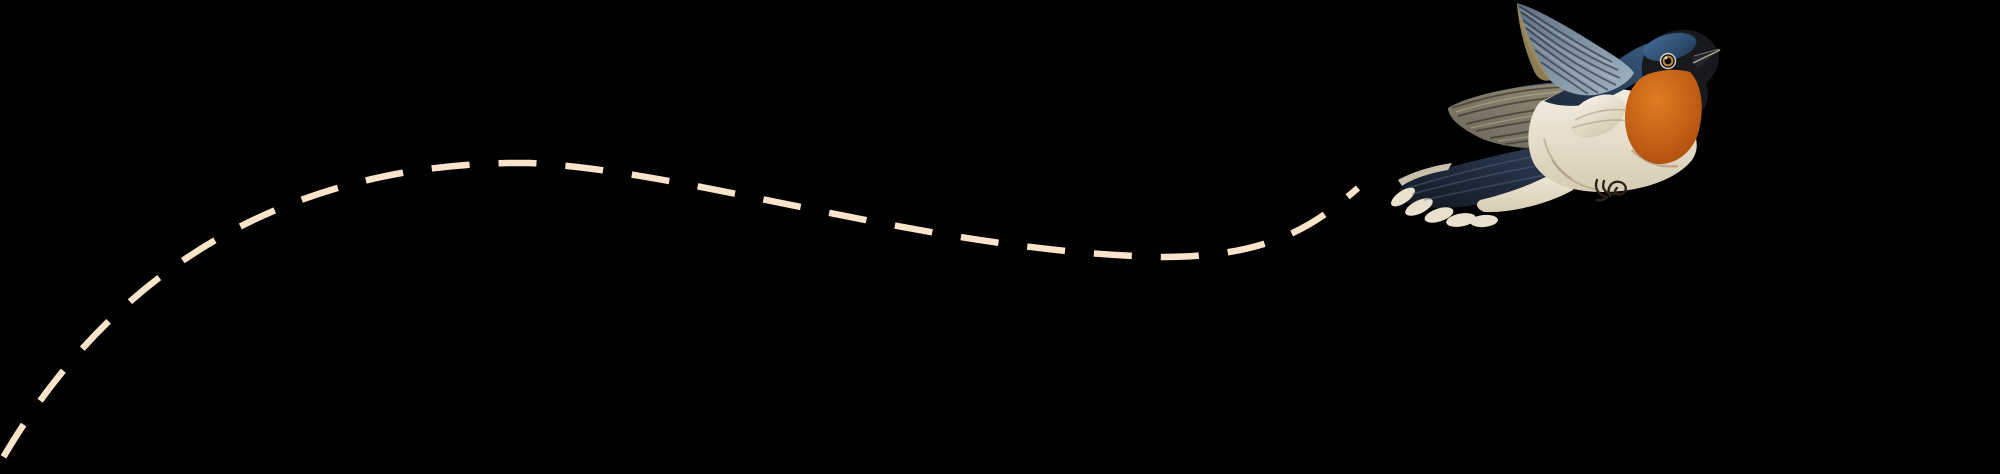  I want to click on bird-eye, so click(1668, 61).